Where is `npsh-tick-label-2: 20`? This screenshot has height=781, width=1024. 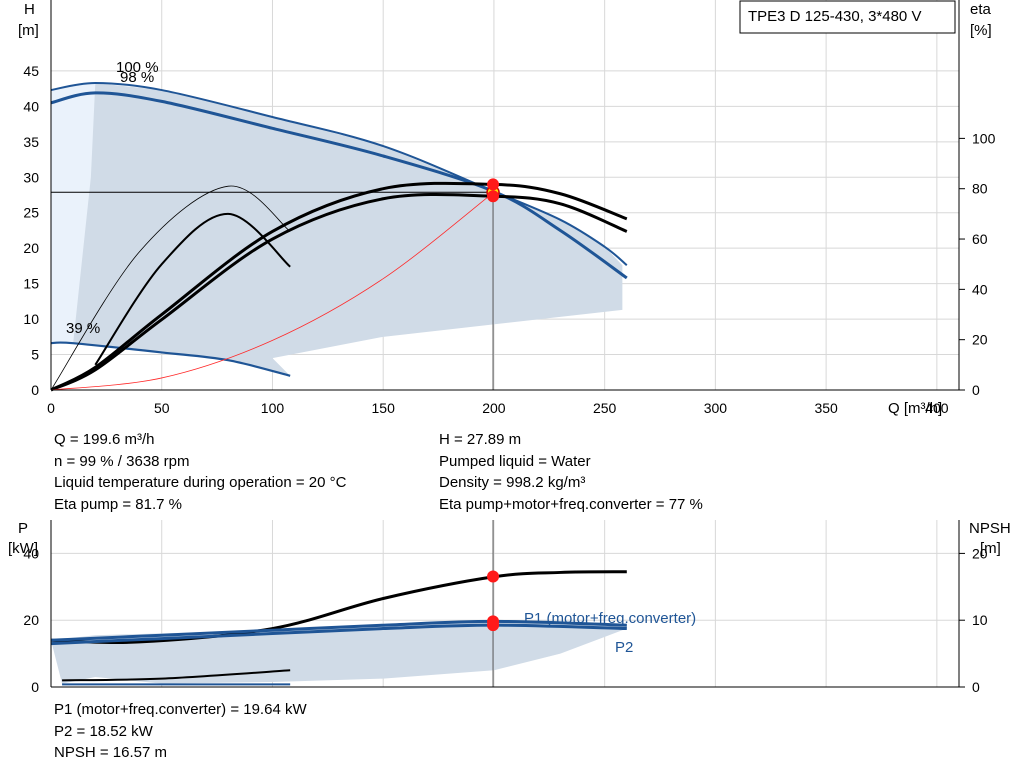
npsh-tick-label-2: 20 is located at coordinates (980, 553).